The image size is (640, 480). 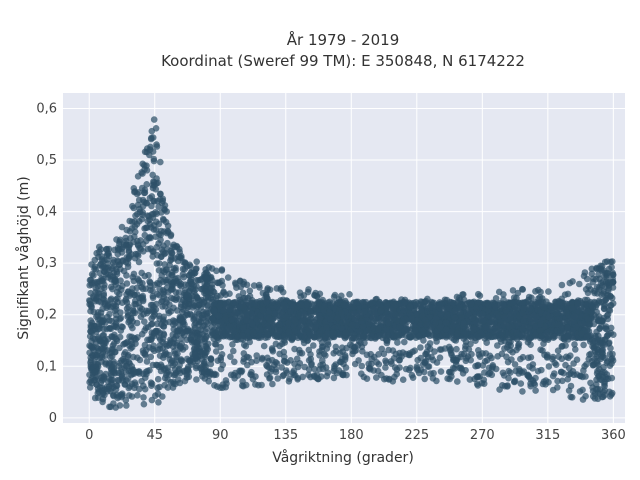 What do you see at coordinates (343, 39) in the screenshot?
I see `chart-title-line-1: År 1979 - 2019` at bounding box center [343, 39].